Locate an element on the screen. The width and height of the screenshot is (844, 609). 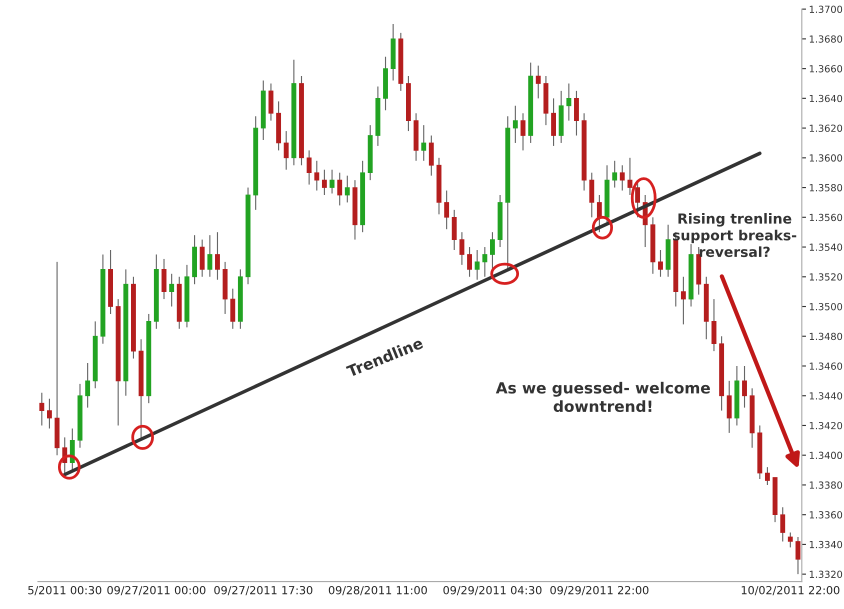
y-tick-label: 1.3500 is located at coordinates (826, 306).